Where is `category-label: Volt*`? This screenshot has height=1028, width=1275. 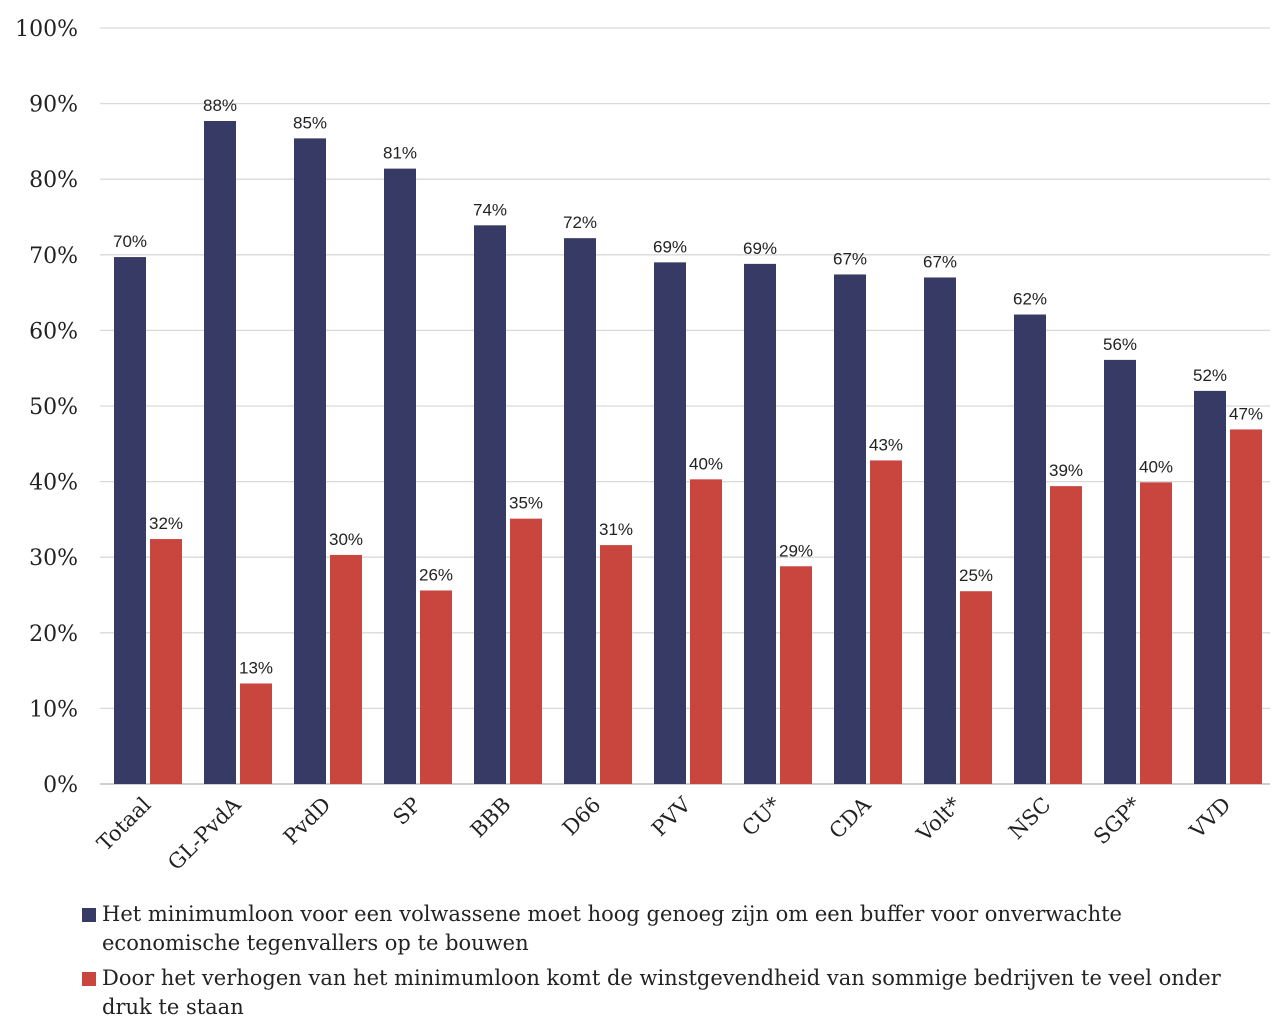
category-label: Volt* is located at coordinates (938, 819).